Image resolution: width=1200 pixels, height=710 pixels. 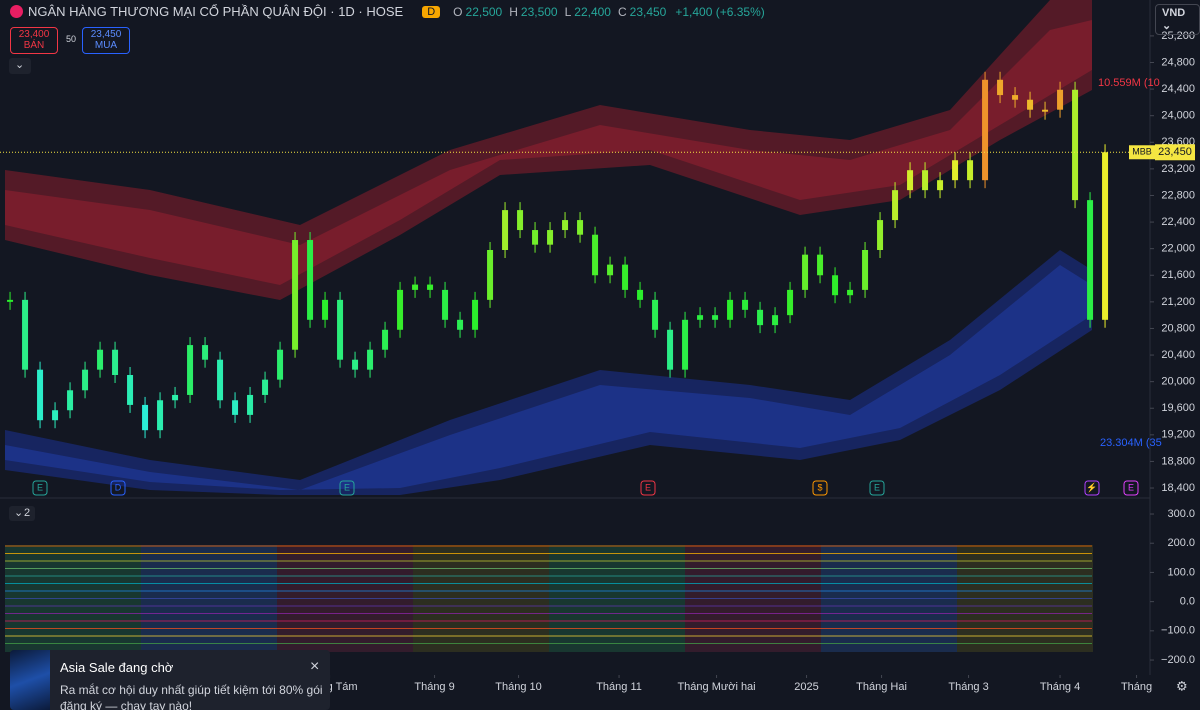 What do you see at coordinates (568, 11) in the screenshot?
I see `ohlc-key: L` at bounding box center [568, 11].